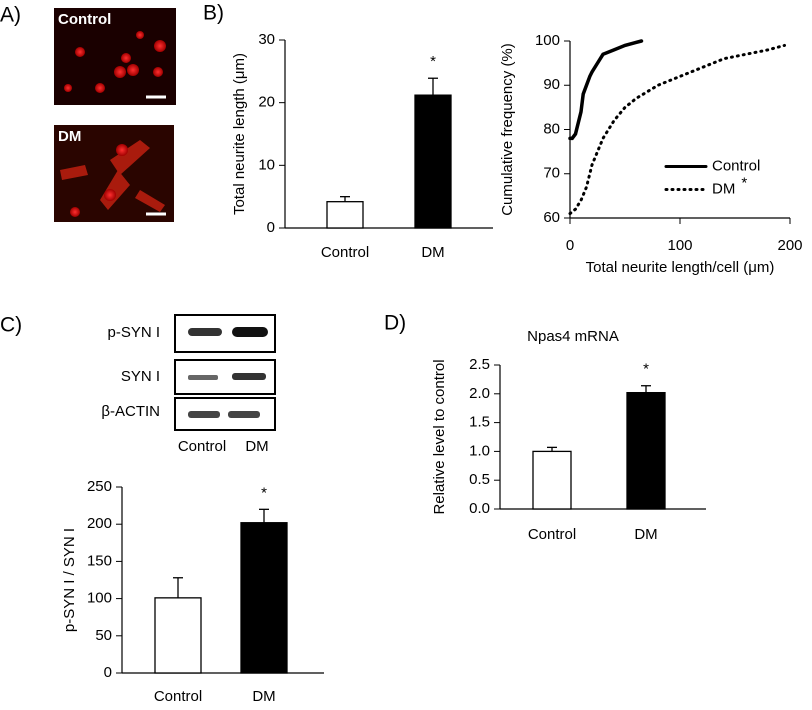  I want to click on y-tick-label: 80, so click(551, 128).